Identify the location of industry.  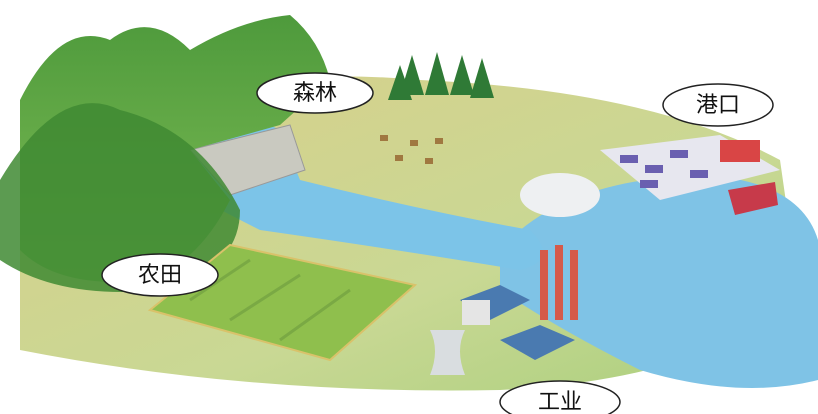
(515, 274).